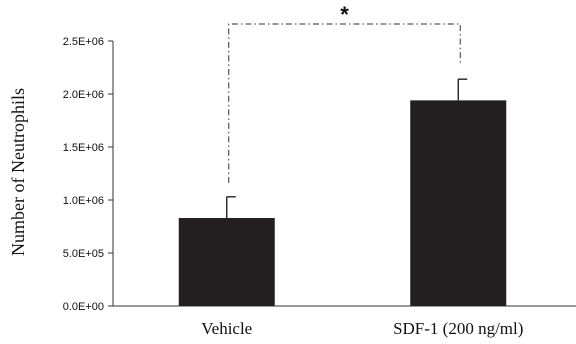 This screenshot has width=576, height=344. Describe the element at coordinates (83, 148) in the screenshot. I see `y-tick-label: 1.5E+06` at that location.